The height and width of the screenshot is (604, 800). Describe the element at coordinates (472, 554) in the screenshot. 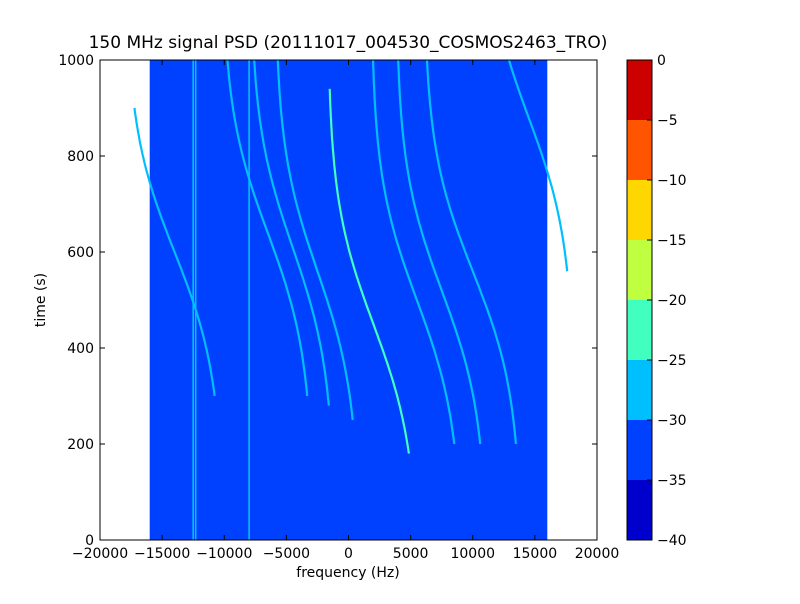

I see `x-tick-label: 10000` at that location.